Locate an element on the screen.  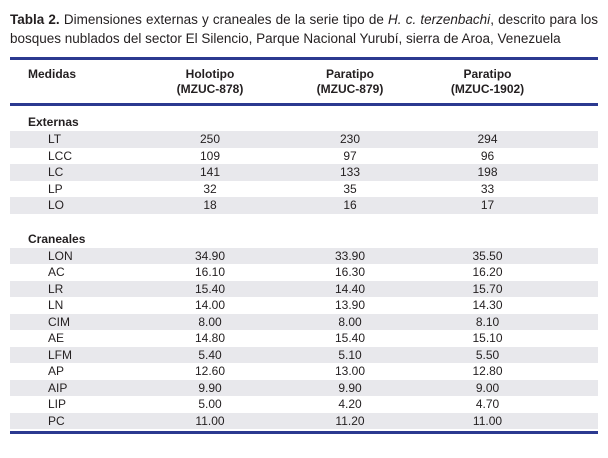
value-cell: 16.20 is located at coordinates (487, 272).